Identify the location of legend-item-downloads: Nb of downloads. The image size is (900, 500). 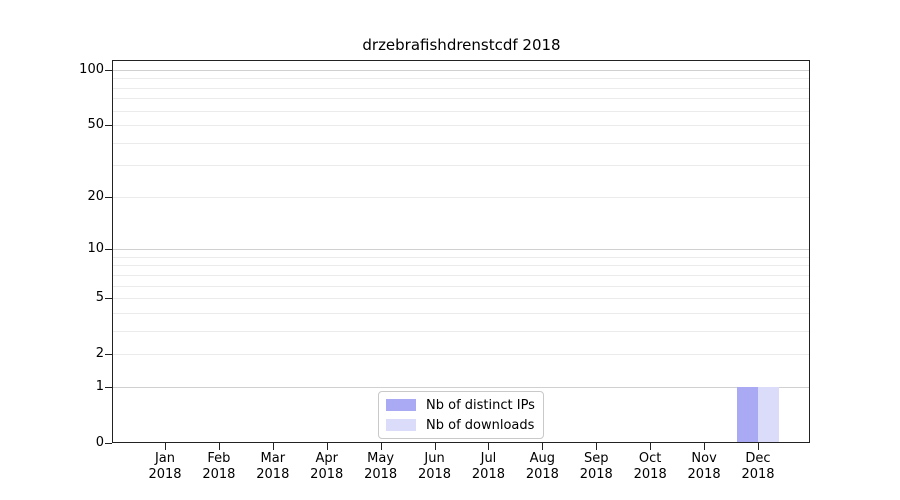
(464, 425).